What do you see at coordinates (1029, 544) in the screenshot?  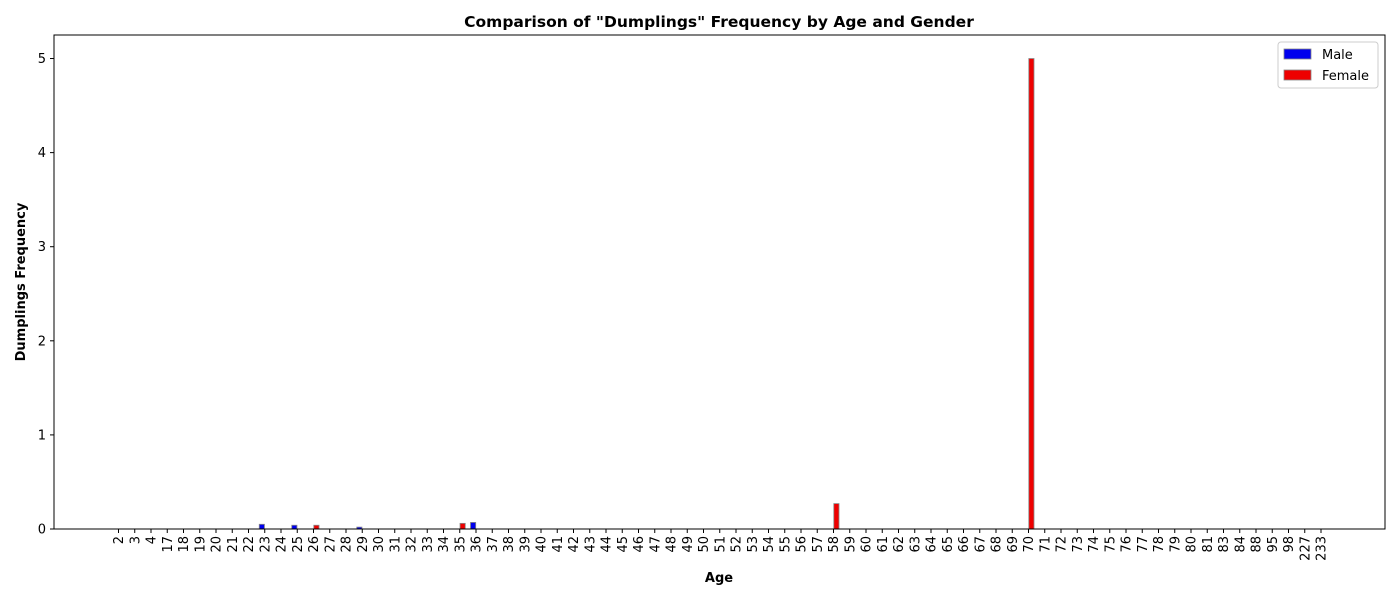 I see `x-tick-label: 70` at bounding box center [1029, 544].